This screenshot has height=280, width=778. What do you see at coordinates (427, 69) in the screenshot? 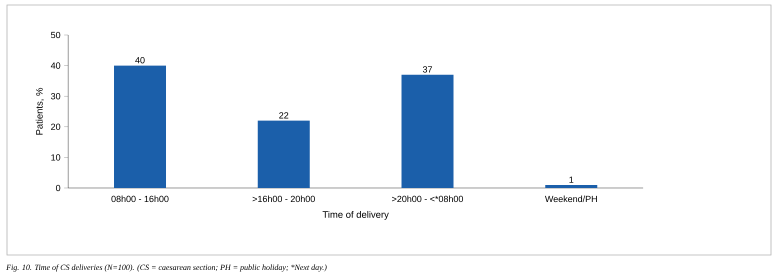
I see `data-label: 37` at bounding box center [427, 69].